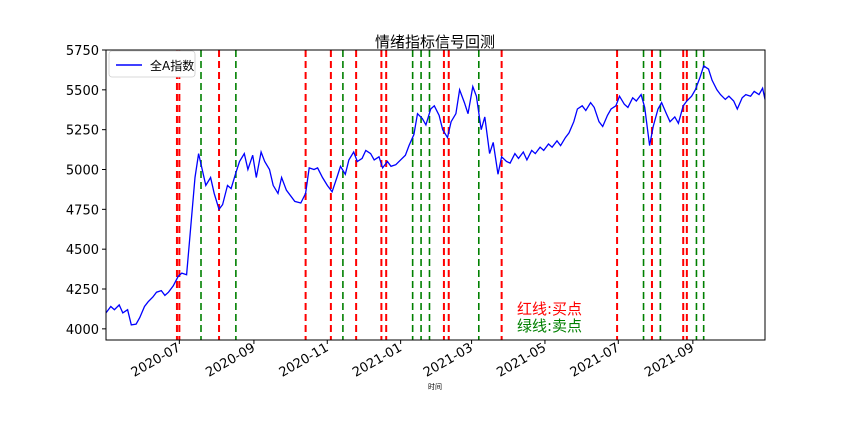 The height and width of the screenshot is (425, 850). What do you see at coordinates (156, 360) in the screenshot?
I see `x-tick-label: 2020-07` at bounding box center [156, 360].